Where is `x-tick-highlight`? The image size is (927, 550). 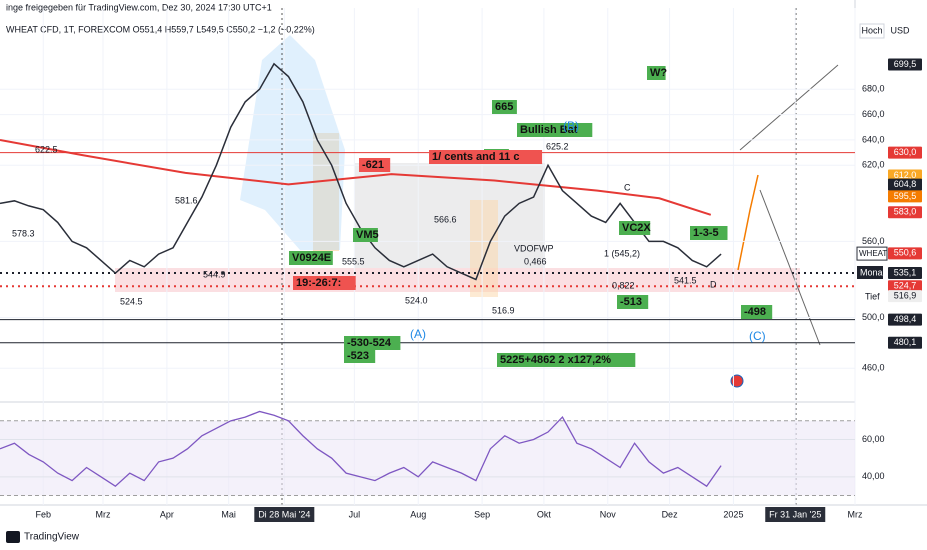
x-tick-highlight is located at coordinates (795, 514).